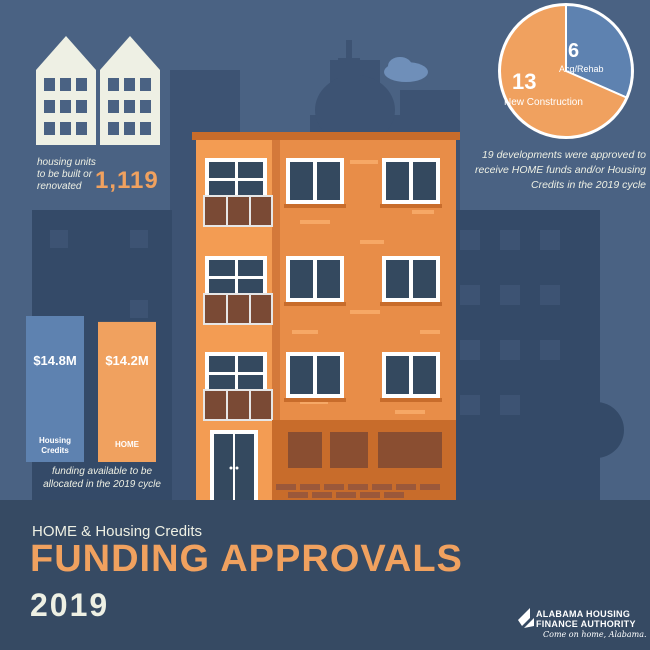 The image size is (650, 650). I want to click on development-pie, so click(566, 71).